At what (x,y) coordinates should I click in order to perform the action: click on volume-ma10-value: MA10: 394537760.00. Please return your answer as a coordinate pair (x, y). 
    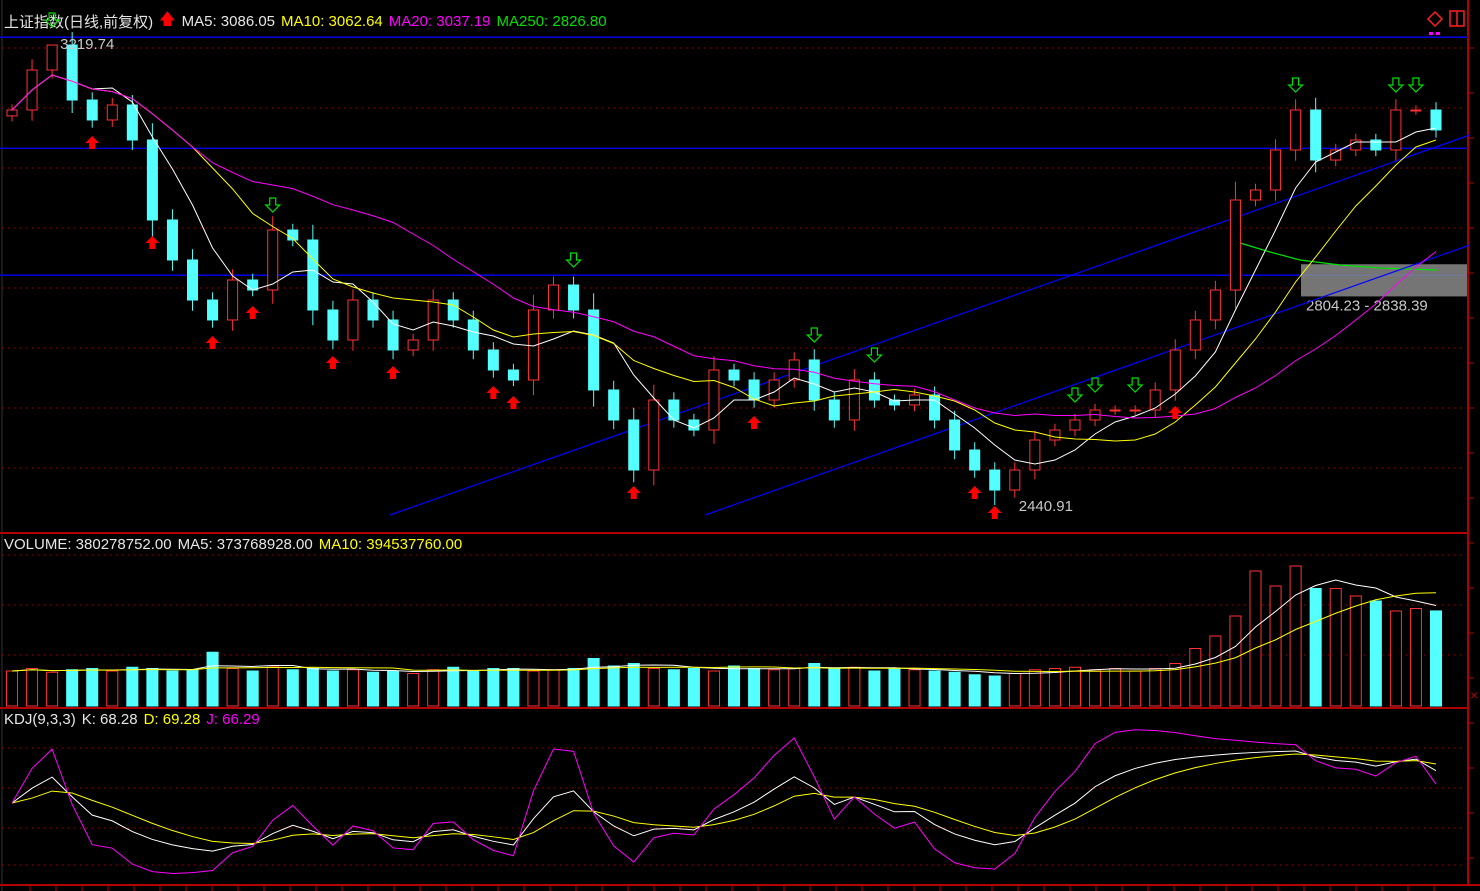
    Looking at the image, I should click on (390, 544).